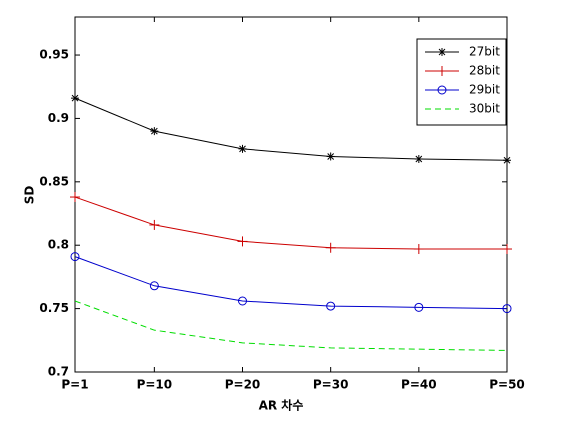  I want to click on legend-label: 30bit, so click(484, 109).